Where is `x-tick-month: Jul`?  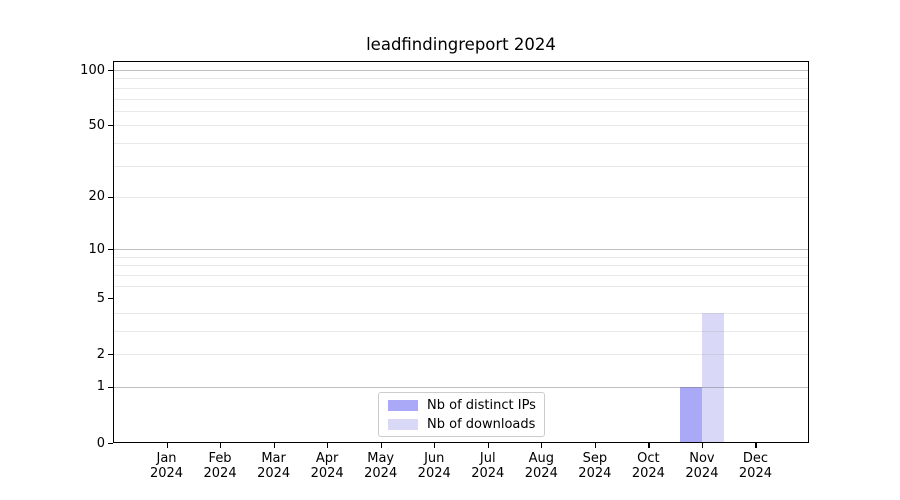 x-tick-month: Jul is located at coordinates (487, 458).